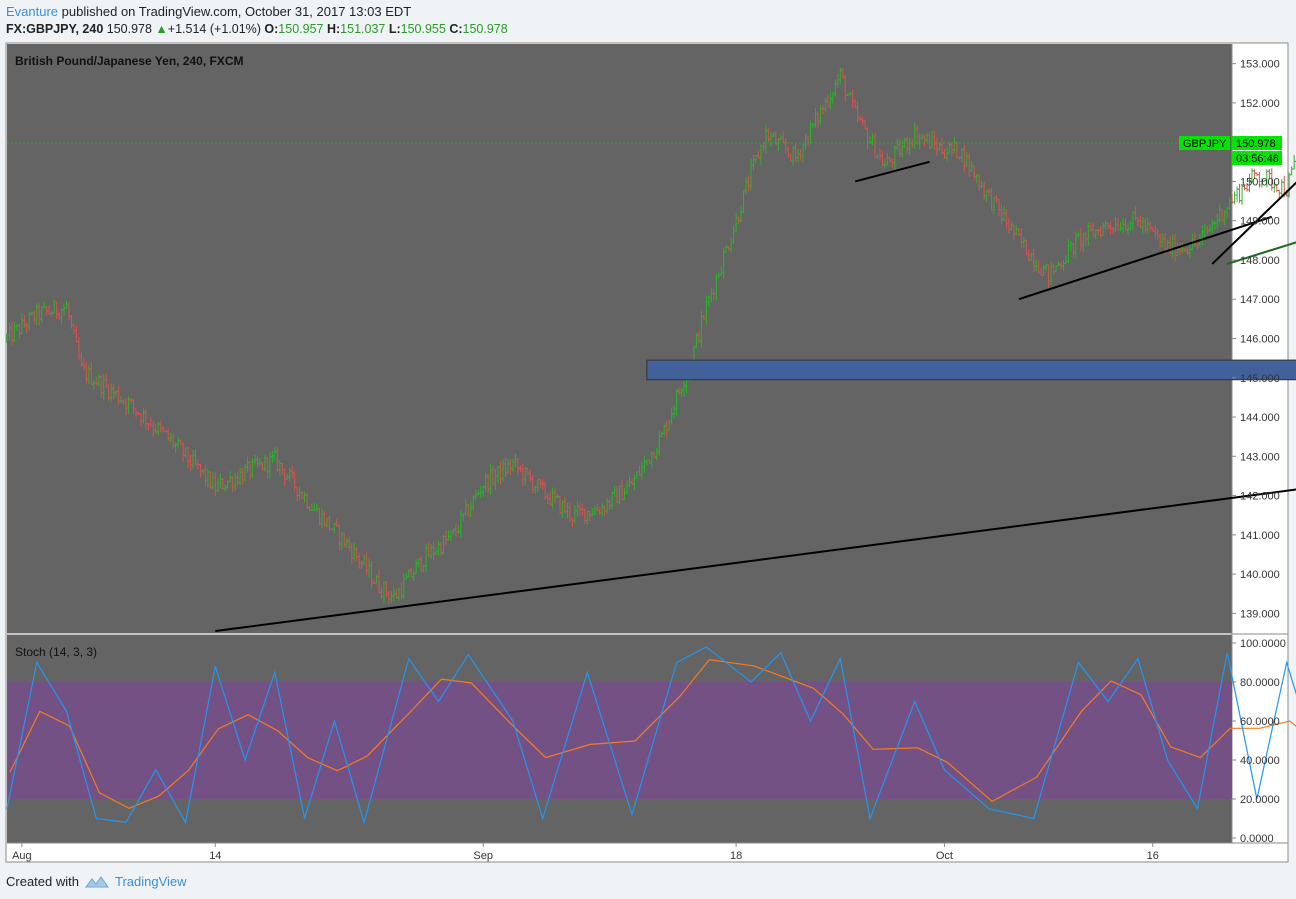 The image size is (1296, 899). I want to click on price-tick-label: 152.000, so click(1260, 104).